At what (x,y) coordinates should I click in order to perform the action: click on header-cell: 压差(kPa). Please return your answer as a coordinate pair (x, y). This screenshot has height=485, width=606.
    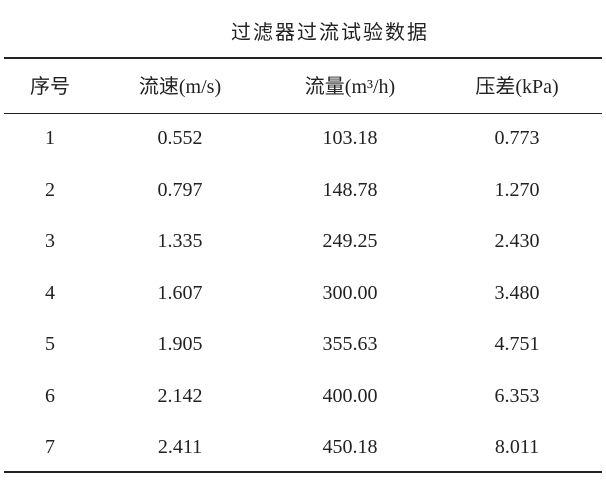
    Looking at the image, I should click on (517, 87).